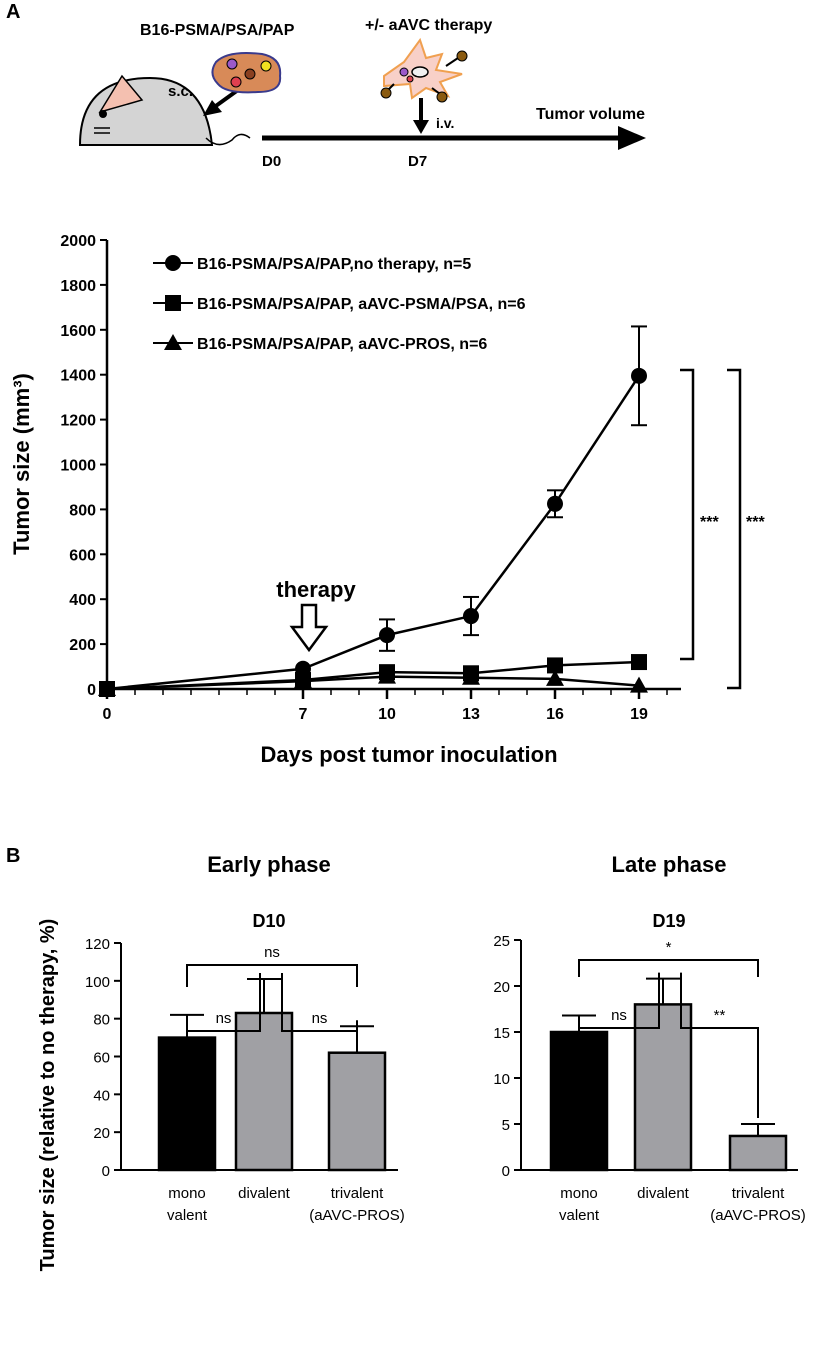 Image resolution: width=831 pixels, height=1351 pixels. What do you see at coordinates (13, 856) in the screenshot?
I see `panel-b-label: B` at bounding box center [13, 856].